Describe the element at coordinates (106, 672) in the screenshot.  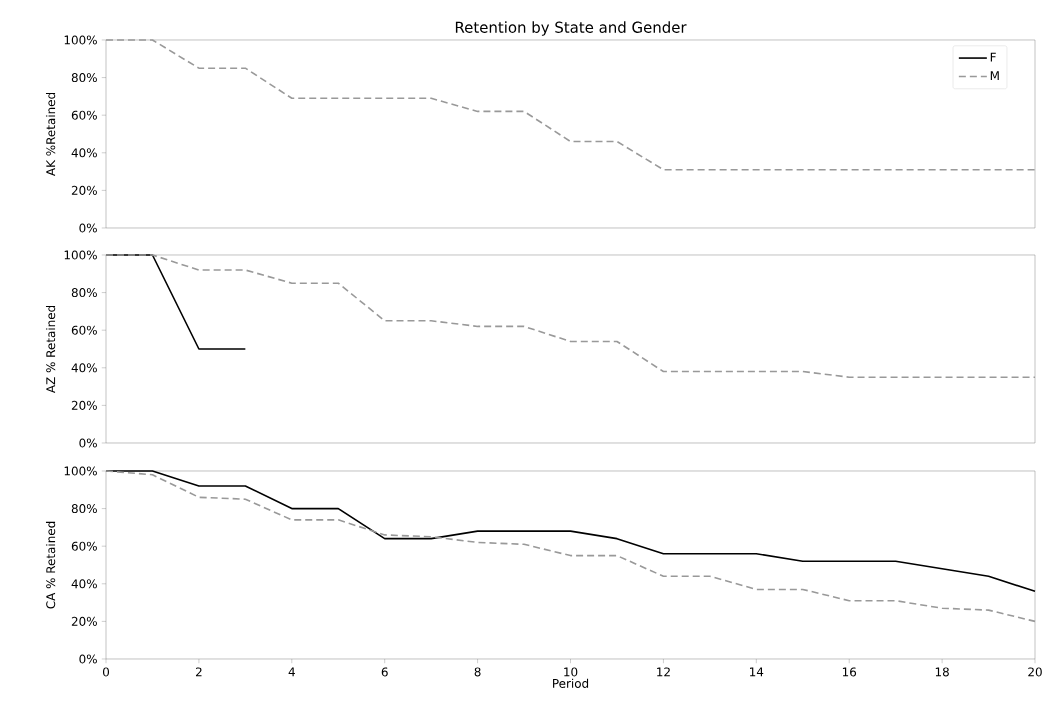
I see `x-tick-label: 0` at that location.